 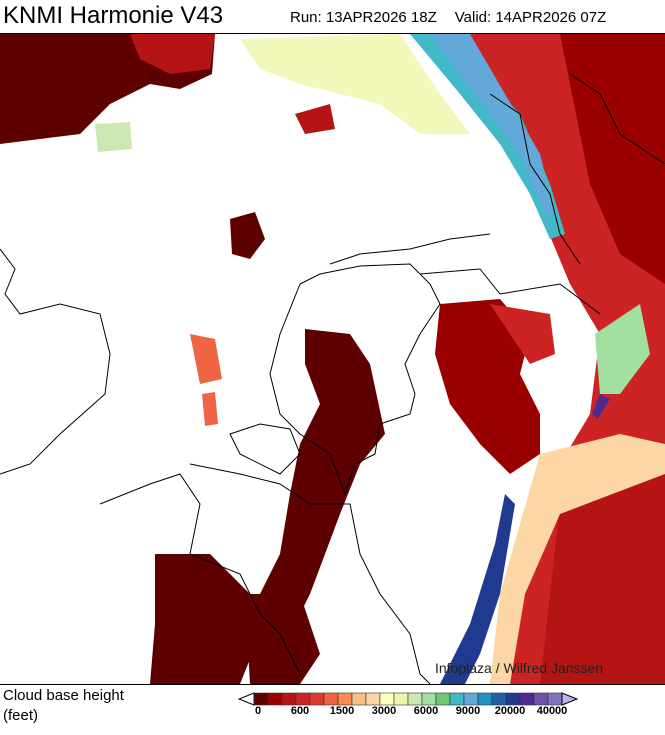 What do you see at coordinates (492, 124) in the screenshot?
I see `cloud-strip-blue-light` at bounding box center [492, 124].